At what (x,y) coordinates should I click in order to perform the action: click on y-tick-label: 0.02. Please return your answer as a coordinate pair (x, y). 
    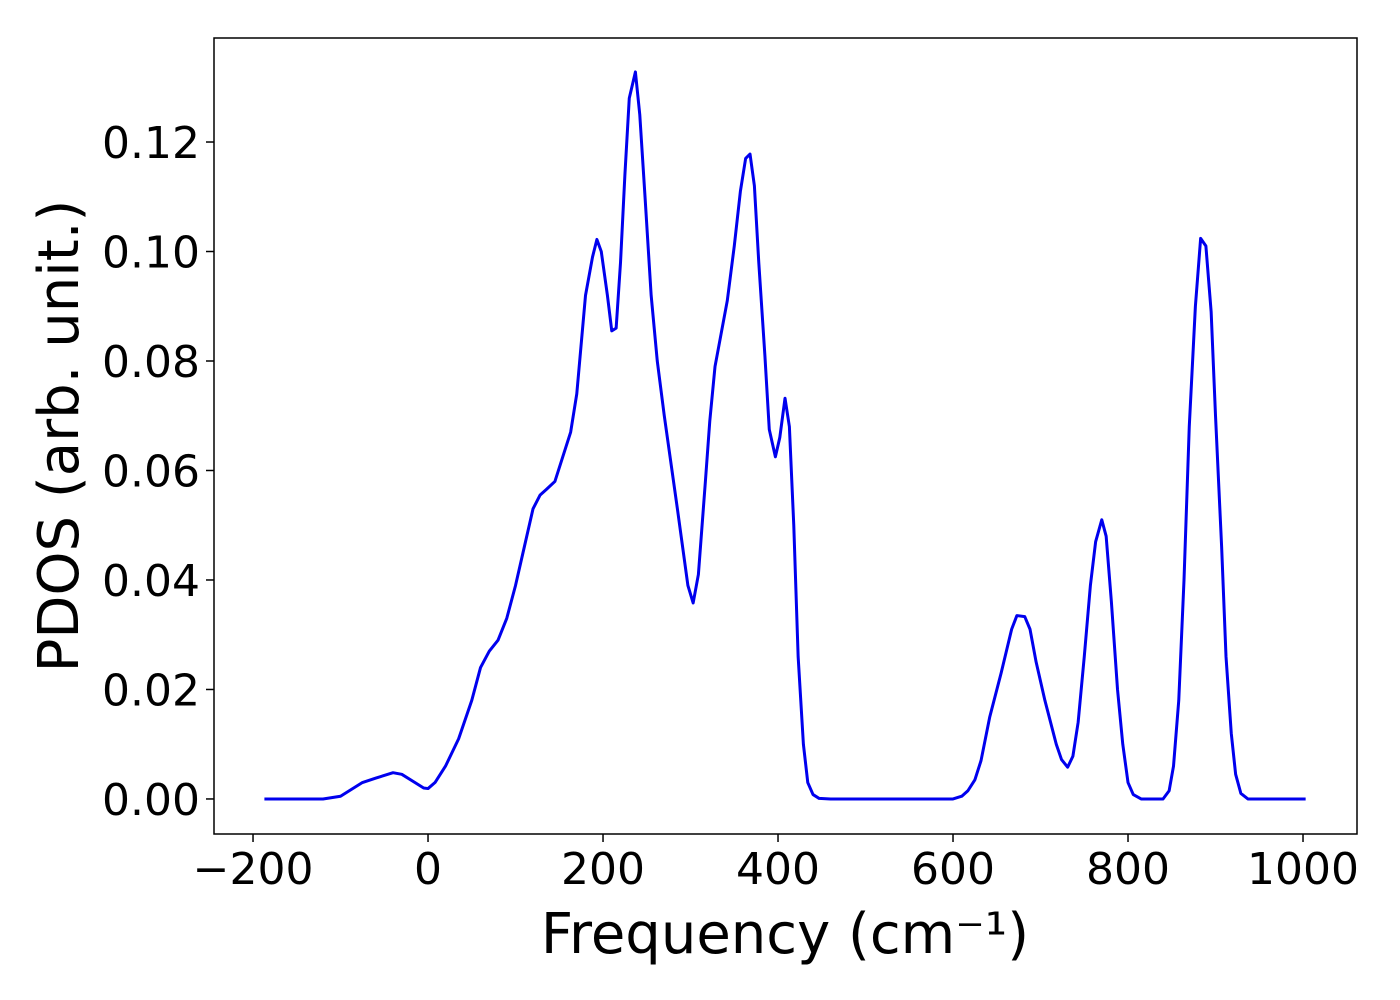
    Looking at the image, I should click on (151, 690).